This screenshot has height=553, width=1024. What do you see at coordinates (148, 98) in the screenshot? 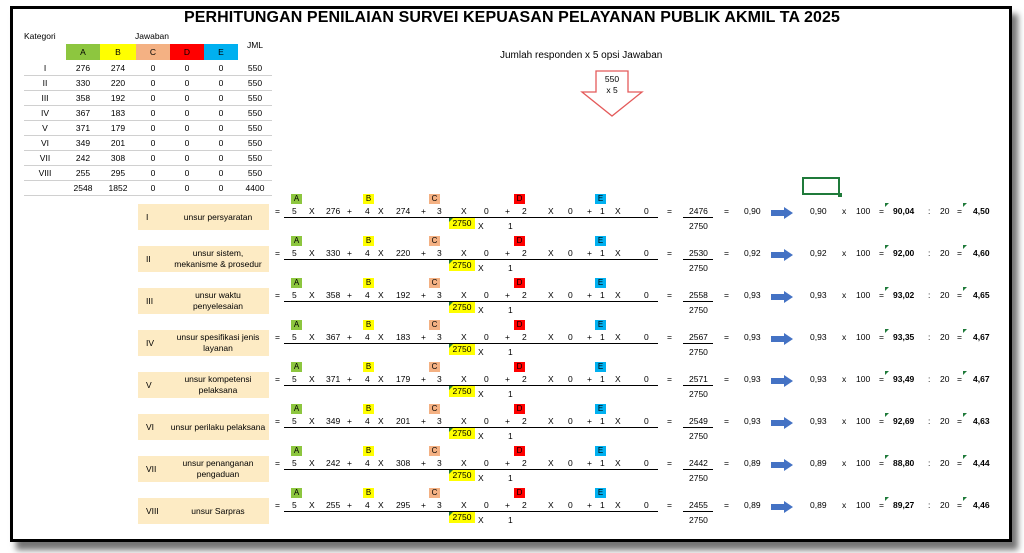
I see `table-row: III 358 192 0 0 0 550` at bounding box center [148, 98].